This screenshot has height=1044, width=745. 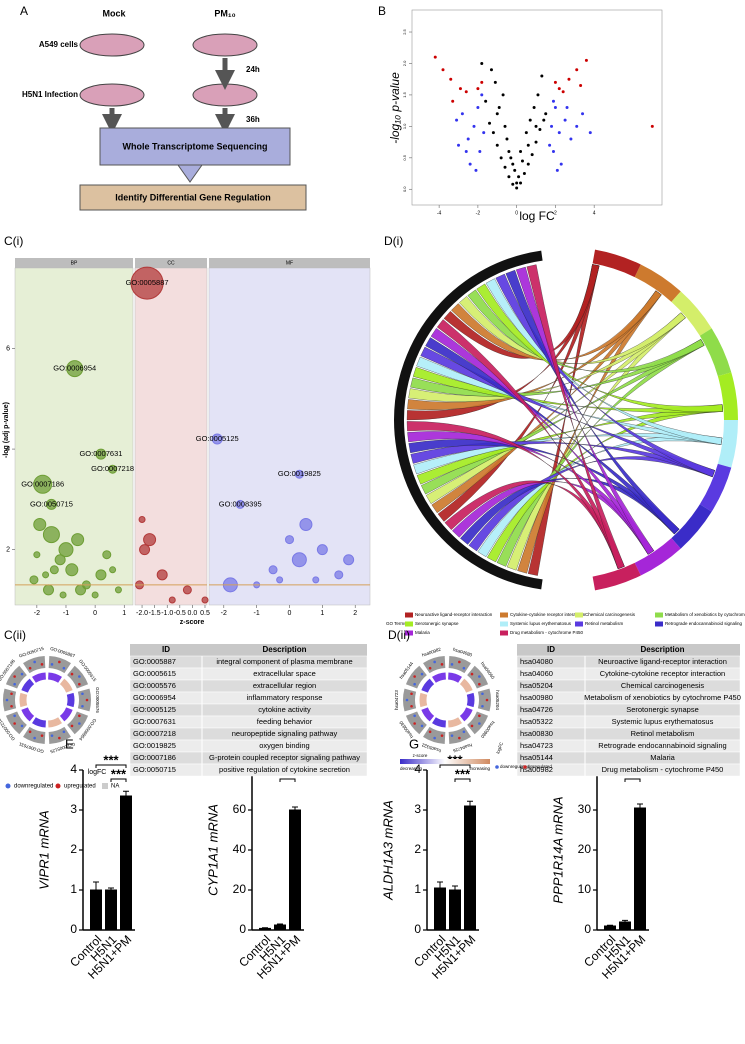 What do you see at coordinates (437, 623) in the screenshot?
I see `legend-label: Serotonergic synapse` at bounding box center [437, 623].